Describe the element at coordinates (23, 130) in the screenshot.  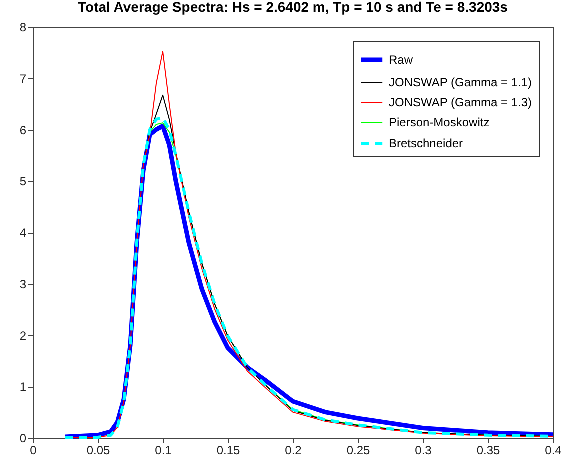
I see `y-tick-label: 6` at that location.